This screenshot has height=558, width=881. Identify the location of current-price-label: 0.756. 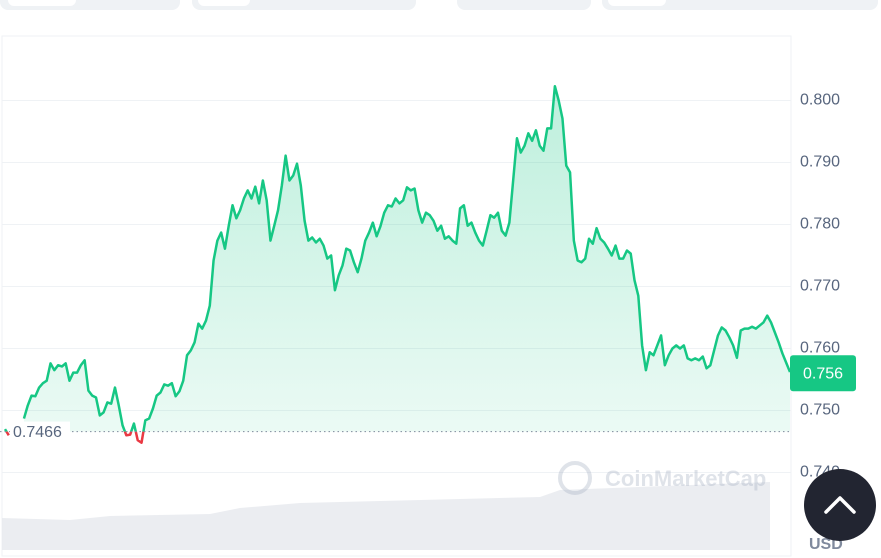
(823, 374).